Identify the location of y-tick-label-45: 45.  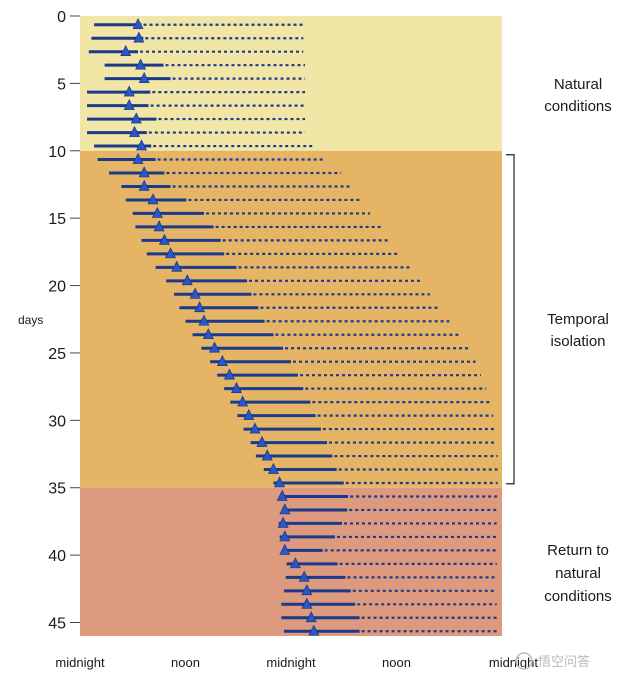
(57, 624).